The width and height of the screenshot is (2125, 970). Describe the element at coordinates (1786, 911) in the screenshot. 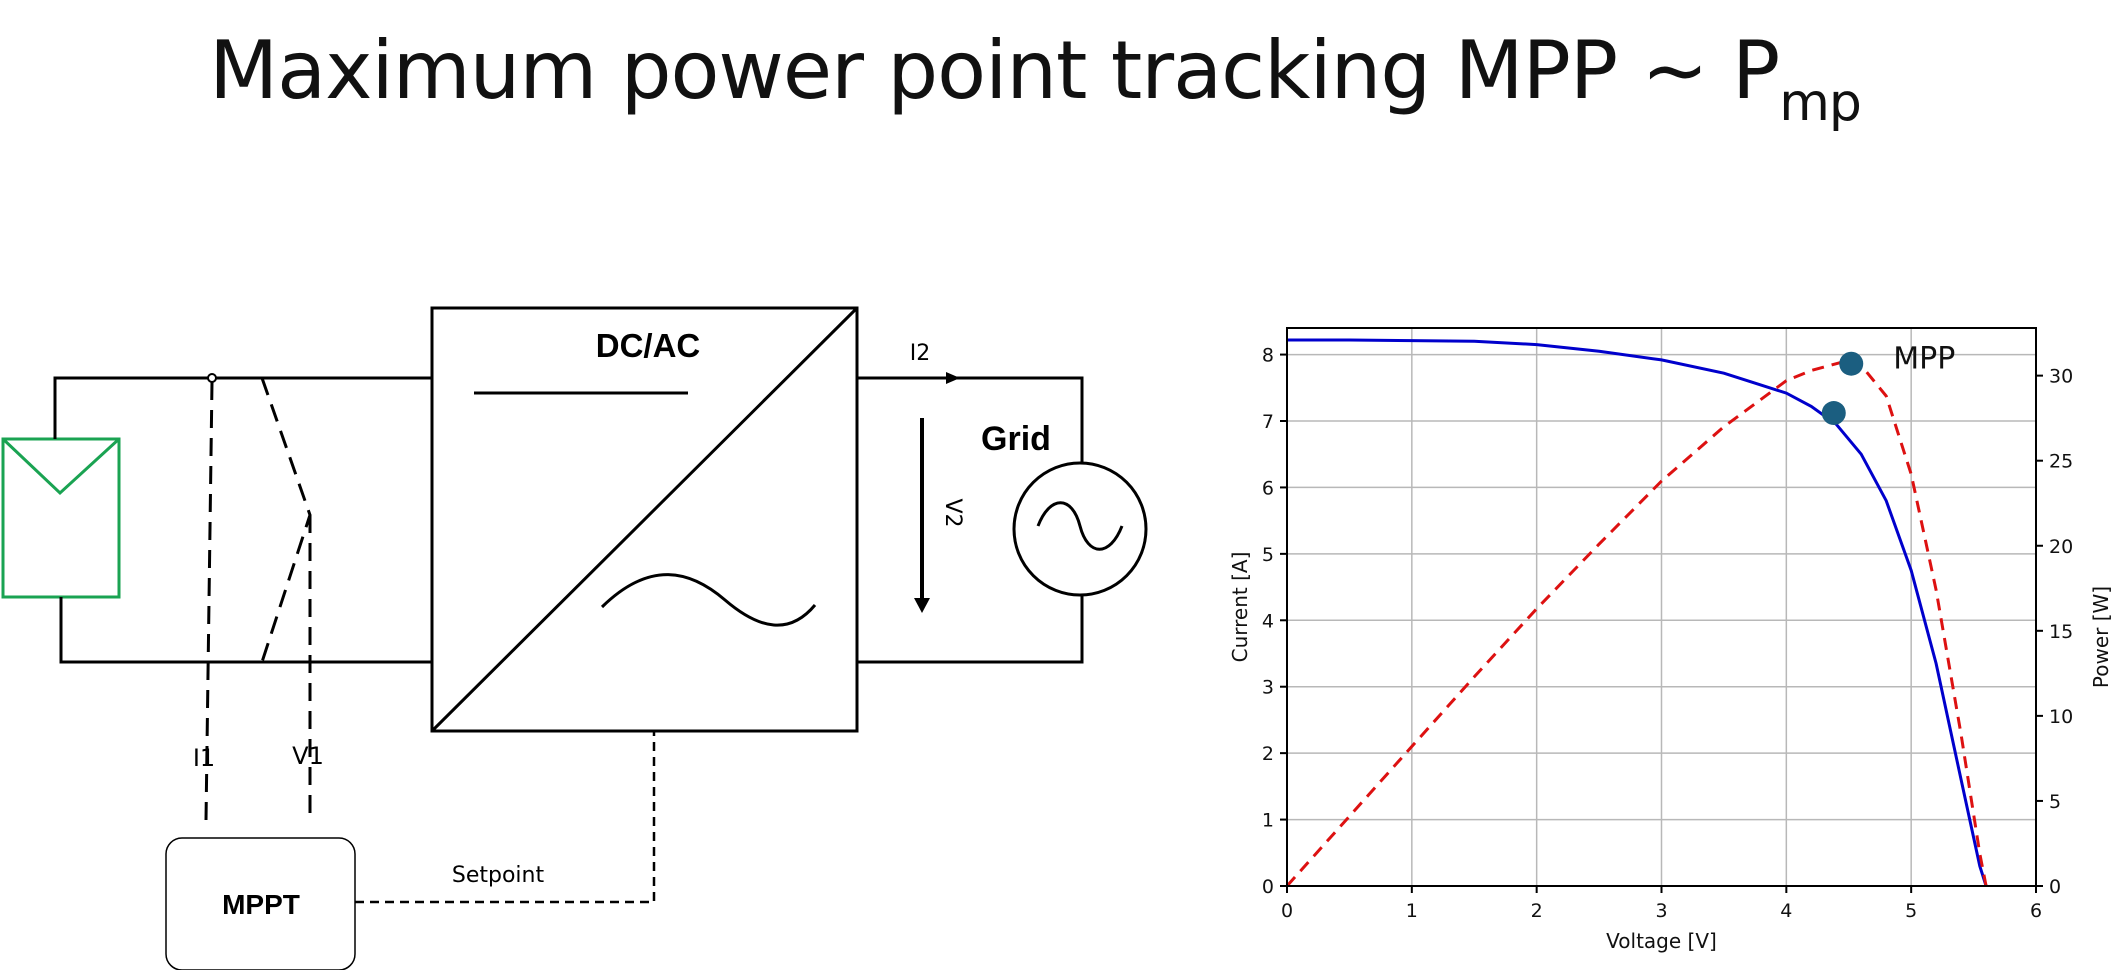

I see `x-tick-label: 4` at that location.